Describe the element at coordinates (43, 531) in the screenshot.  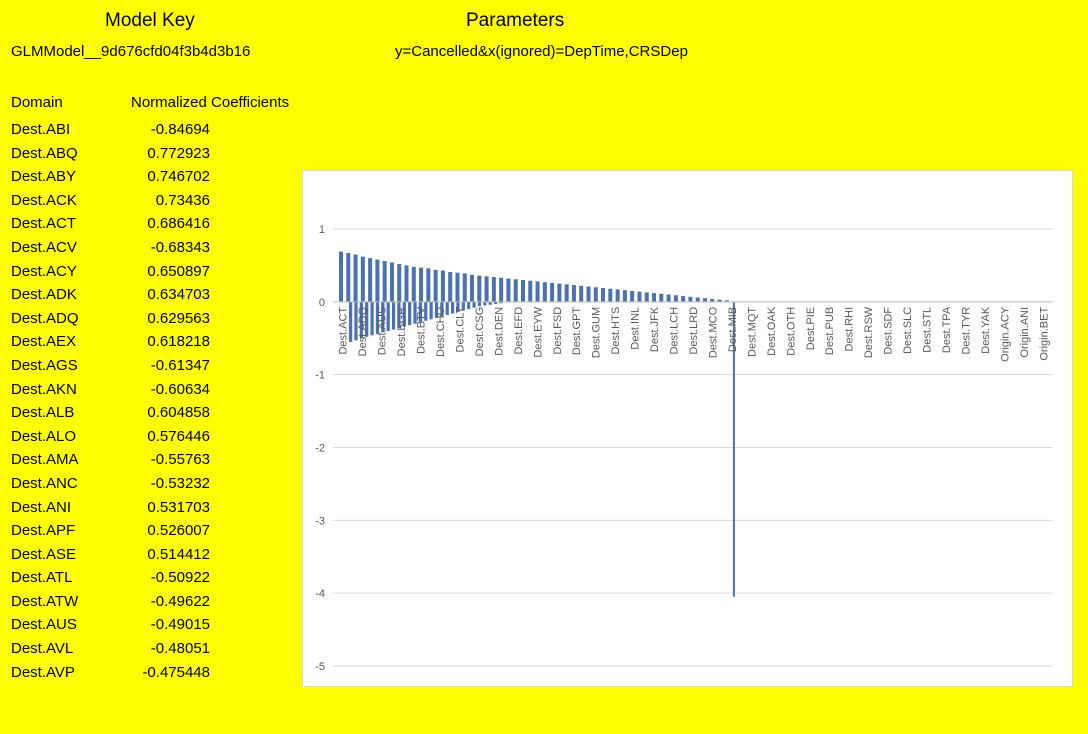
I see `domain-cell: Dest.APF` at that location.